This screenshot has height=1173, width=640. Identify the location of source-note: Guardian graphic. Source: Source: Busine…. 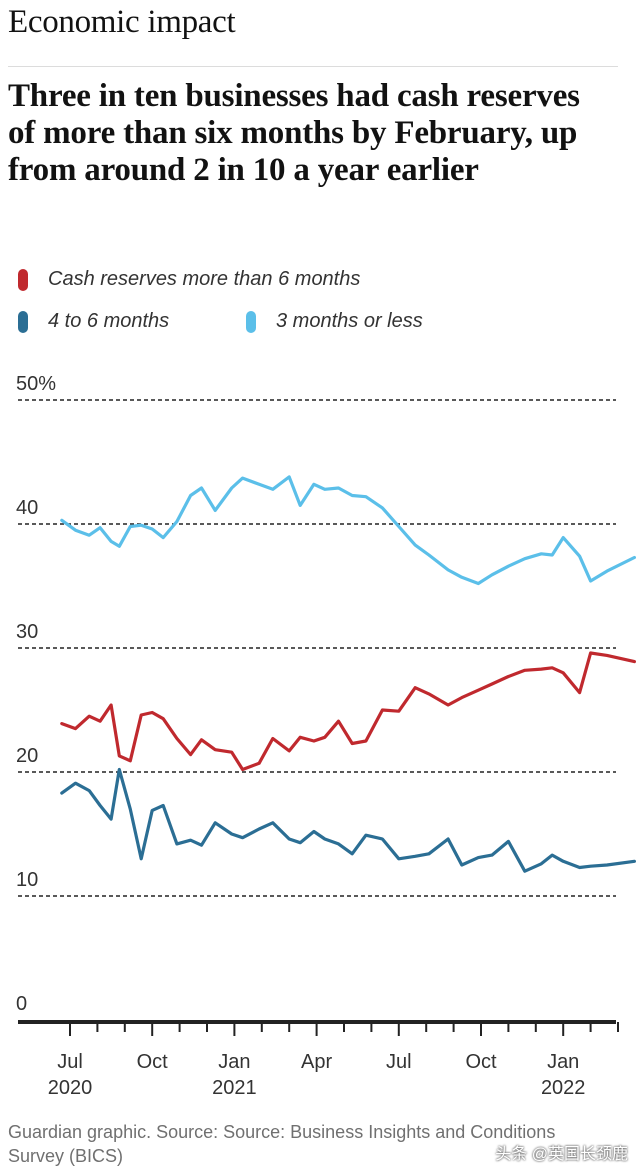
(282, 1144).